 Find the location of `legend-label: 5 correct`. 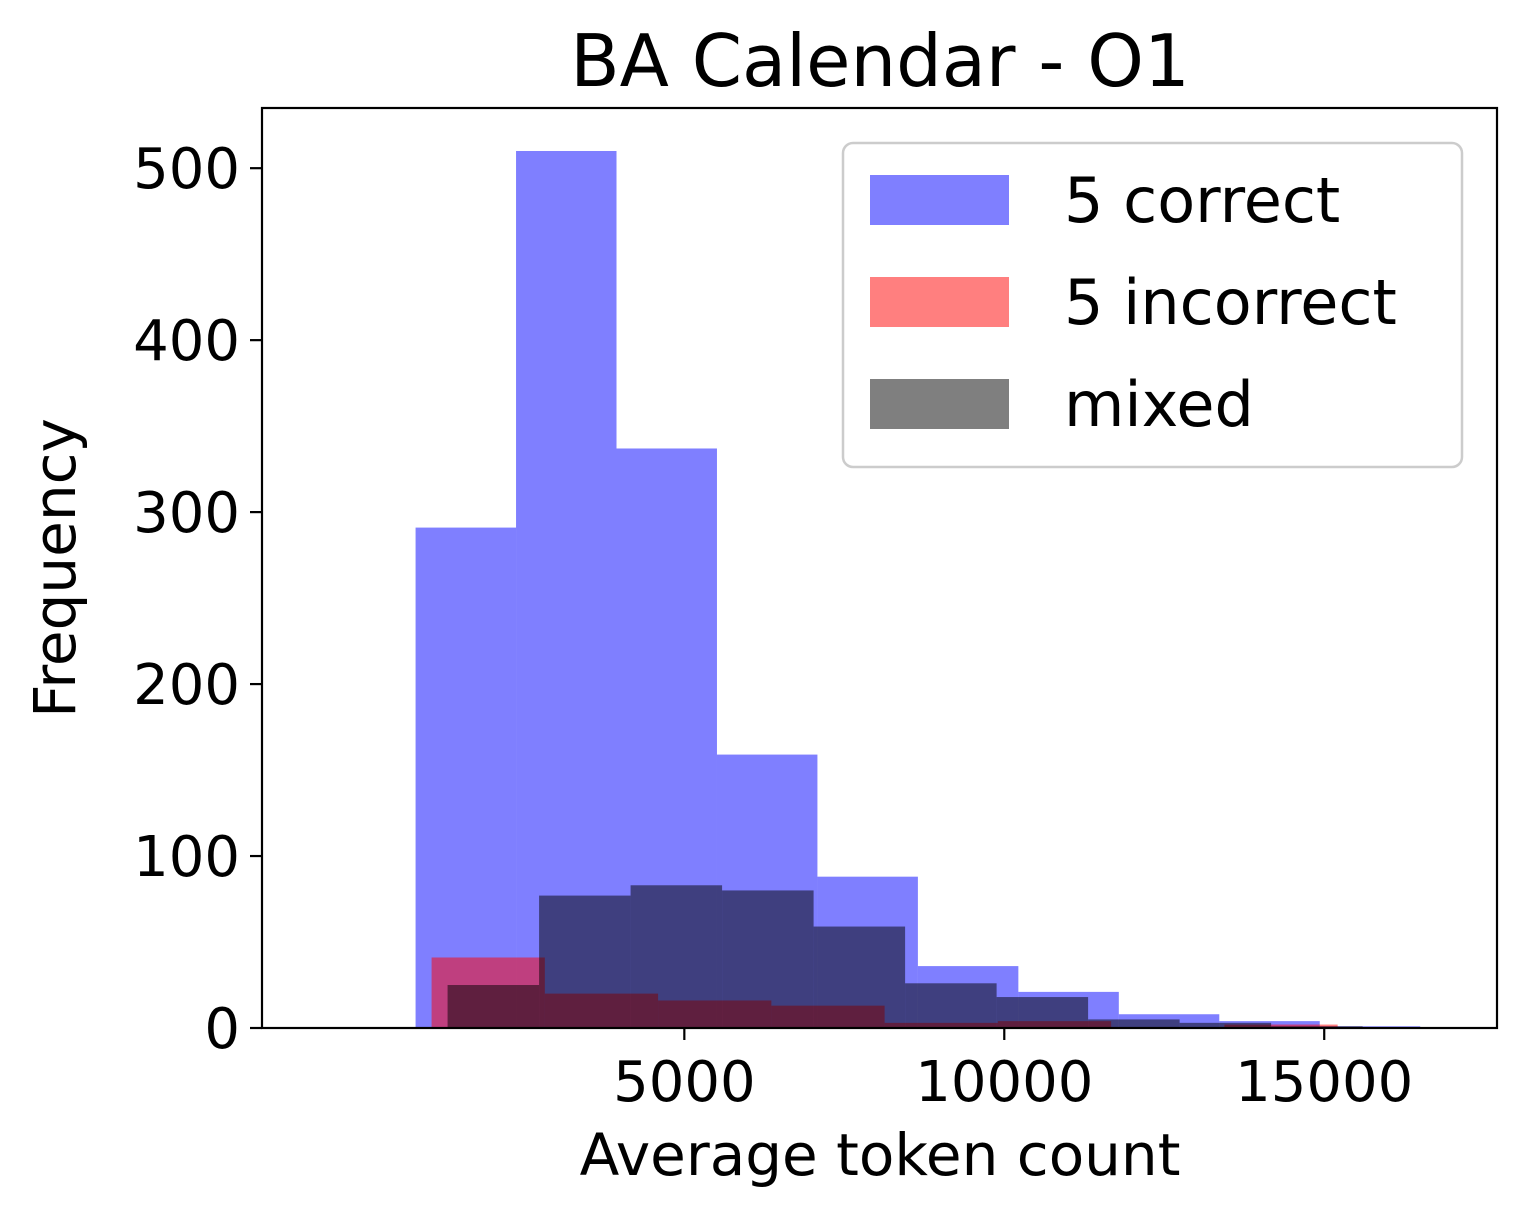

legend-label: 5 correct is located at coordinates (1202, 200).